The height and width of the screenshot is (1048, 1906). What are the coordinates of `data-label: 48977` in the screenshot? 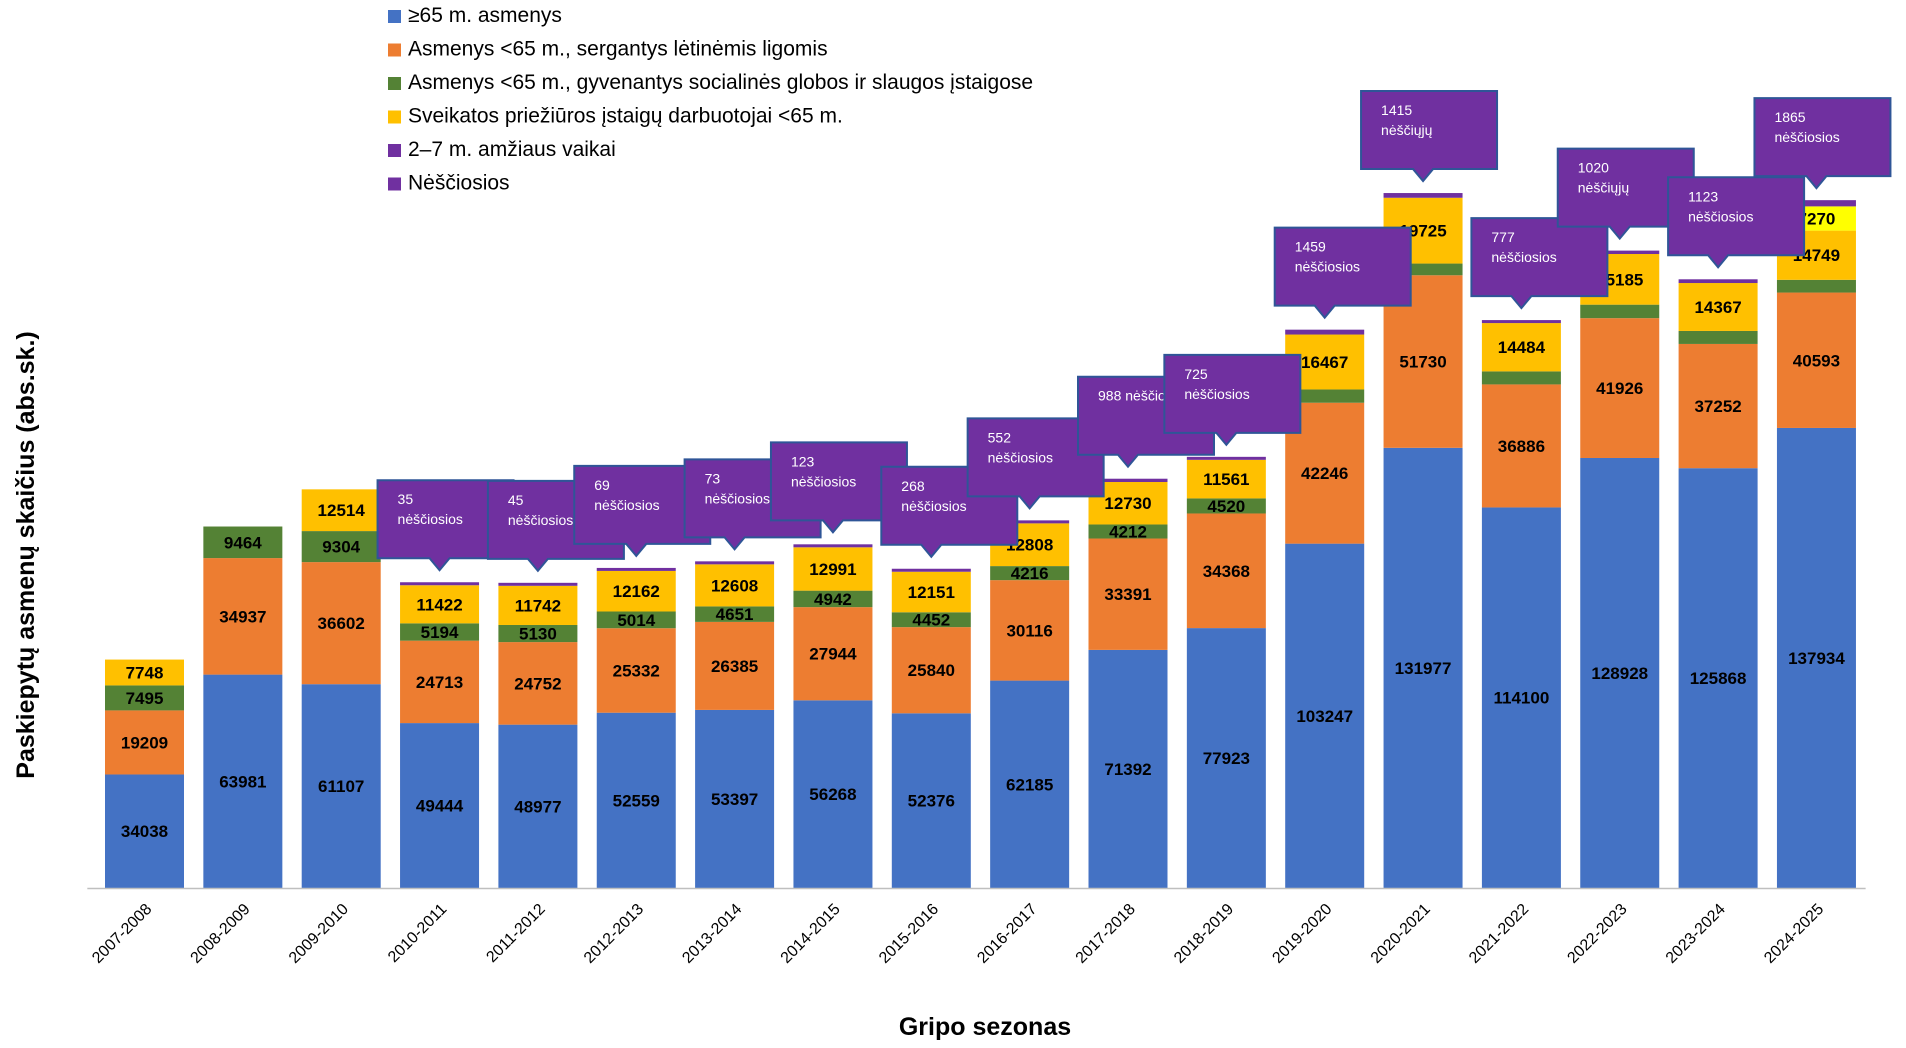 It's located at (537, 806).